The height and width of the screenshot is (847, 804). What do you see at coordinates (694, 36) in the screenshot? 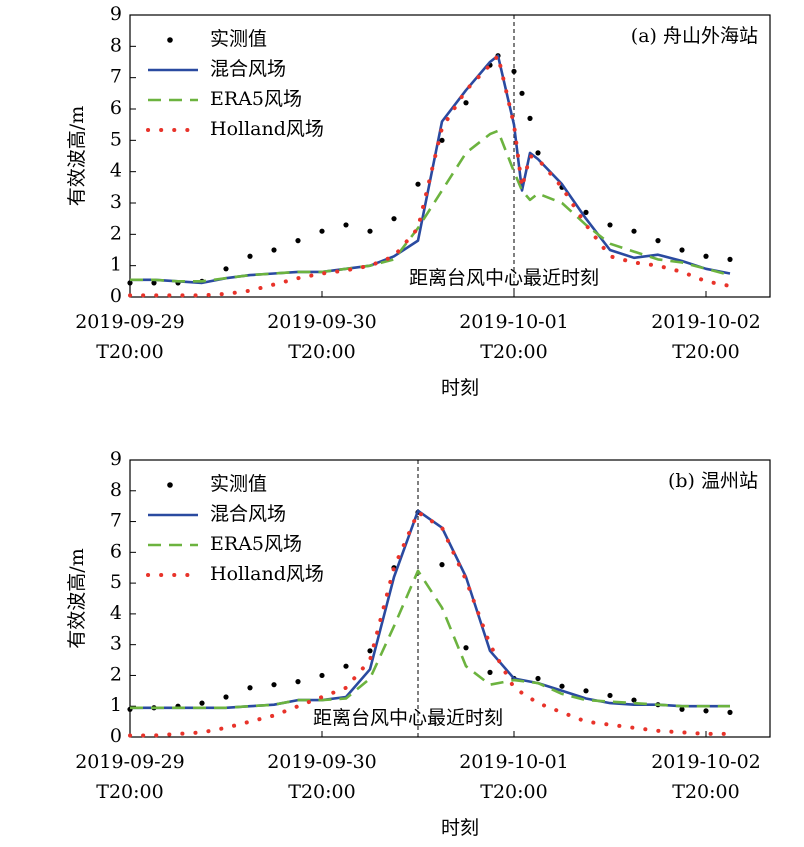
I see `panel-title: (a) 舟山外海站` at bounding box center [694, 36].